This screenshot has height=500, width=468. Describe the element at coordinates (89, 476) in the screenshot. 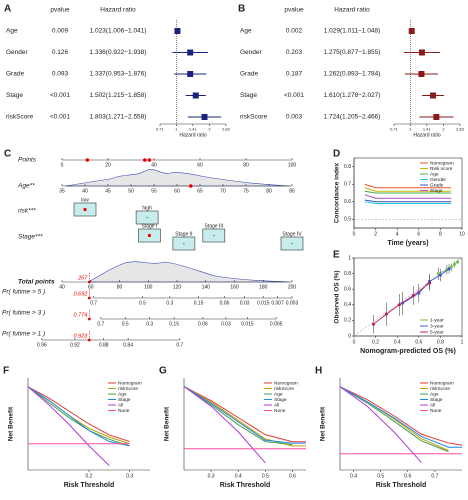

I see `x-tick-label: 0.2` at that location.